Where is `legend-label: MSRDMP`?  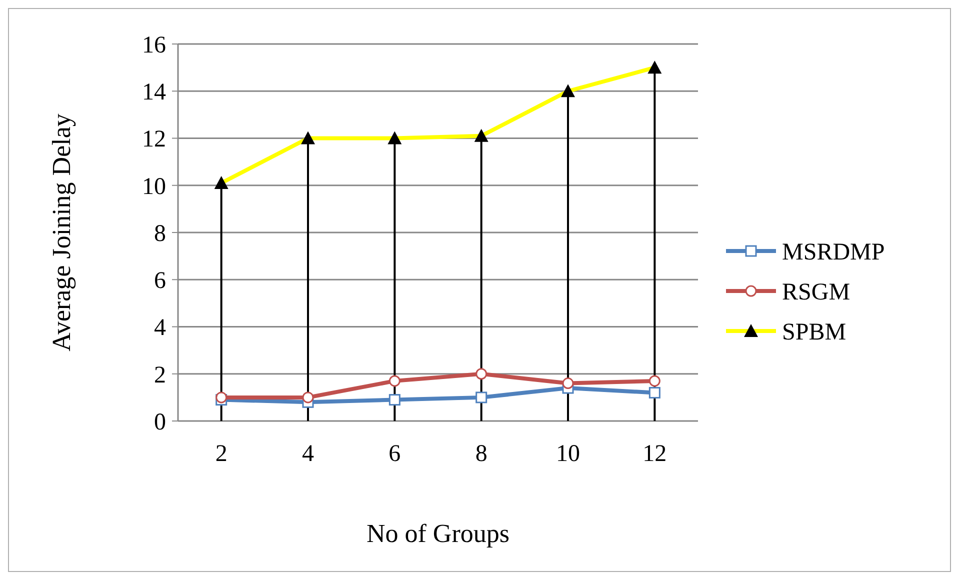
legend-label: MSRDMP is located at coordinates (833, 252).